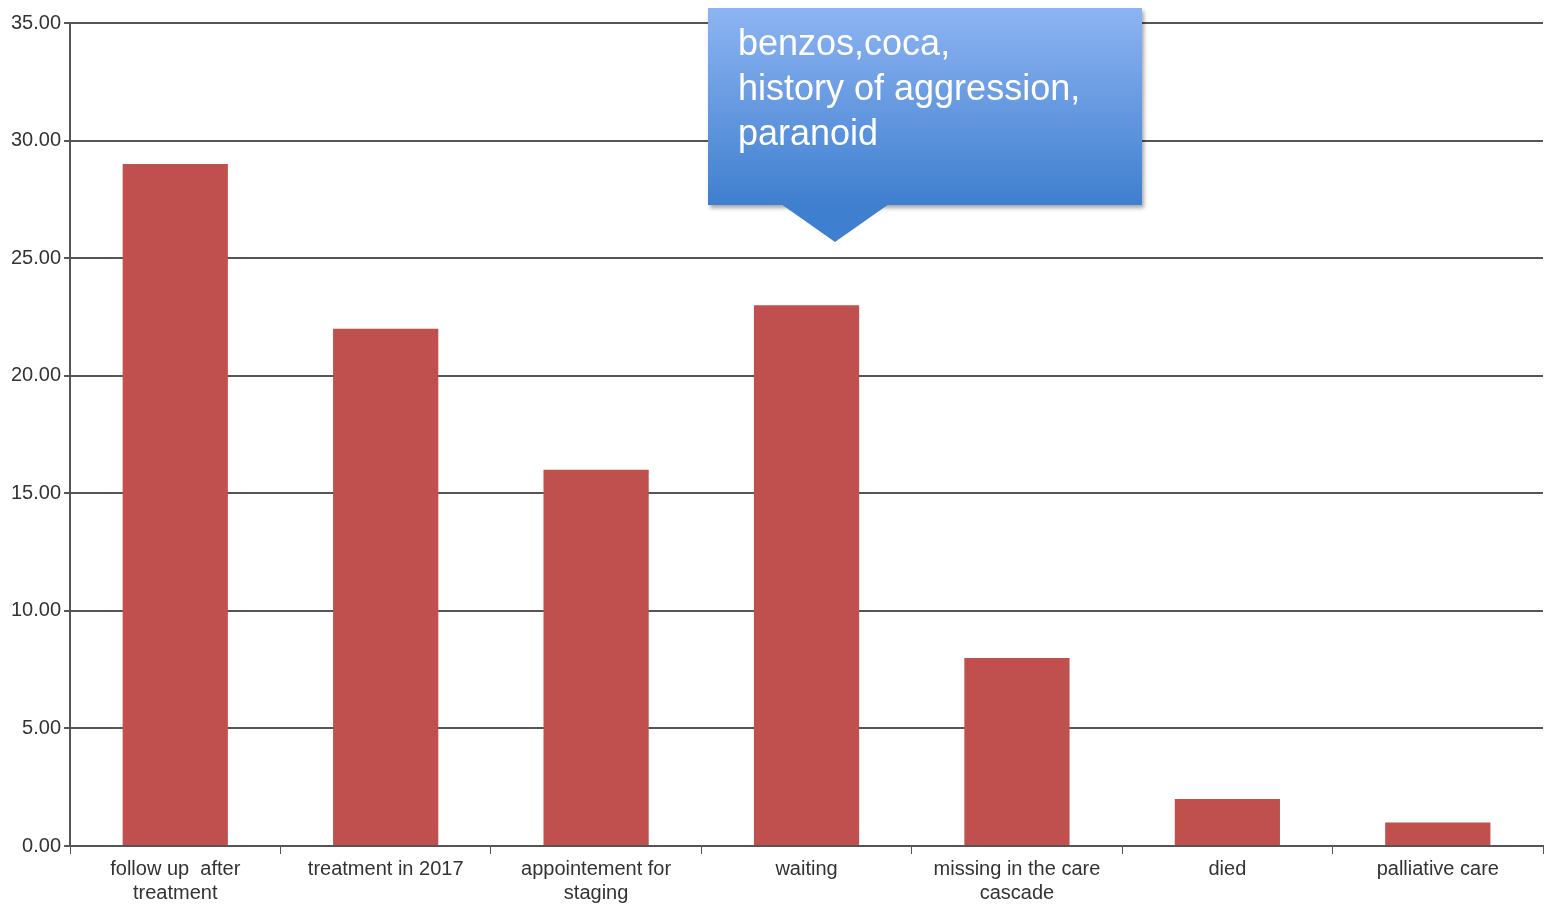 Image resolution: width=1545 pixels, height=909 pixels. I want to click on y-tick-label: 15.00, so click(36, 491).